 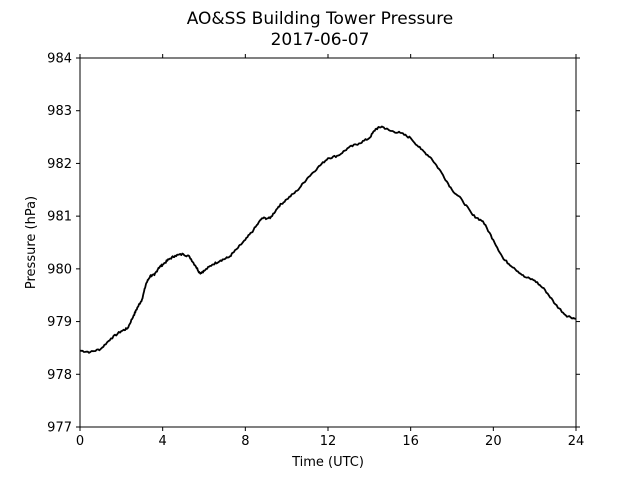 I want to click on y-tick-label: 981, so click(x=59, y=217).